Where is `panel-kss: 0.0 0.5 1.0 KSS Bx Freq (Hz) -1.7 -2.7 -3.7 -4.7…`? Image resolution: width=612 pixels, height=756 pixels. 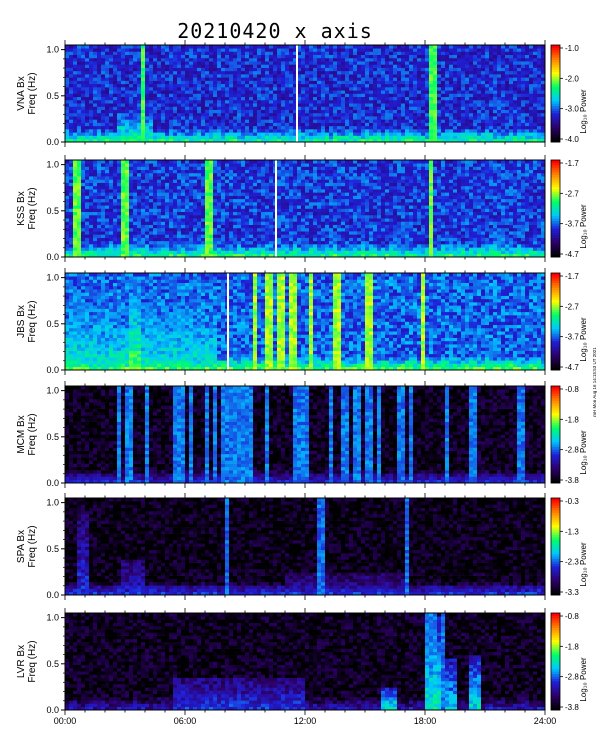
panel-kss: 0.0 0.5 1.0 KSS Bx Freq (Hz) -1.7 -2.7 -3.7 -4.7… is located at coordinates (302, 208).